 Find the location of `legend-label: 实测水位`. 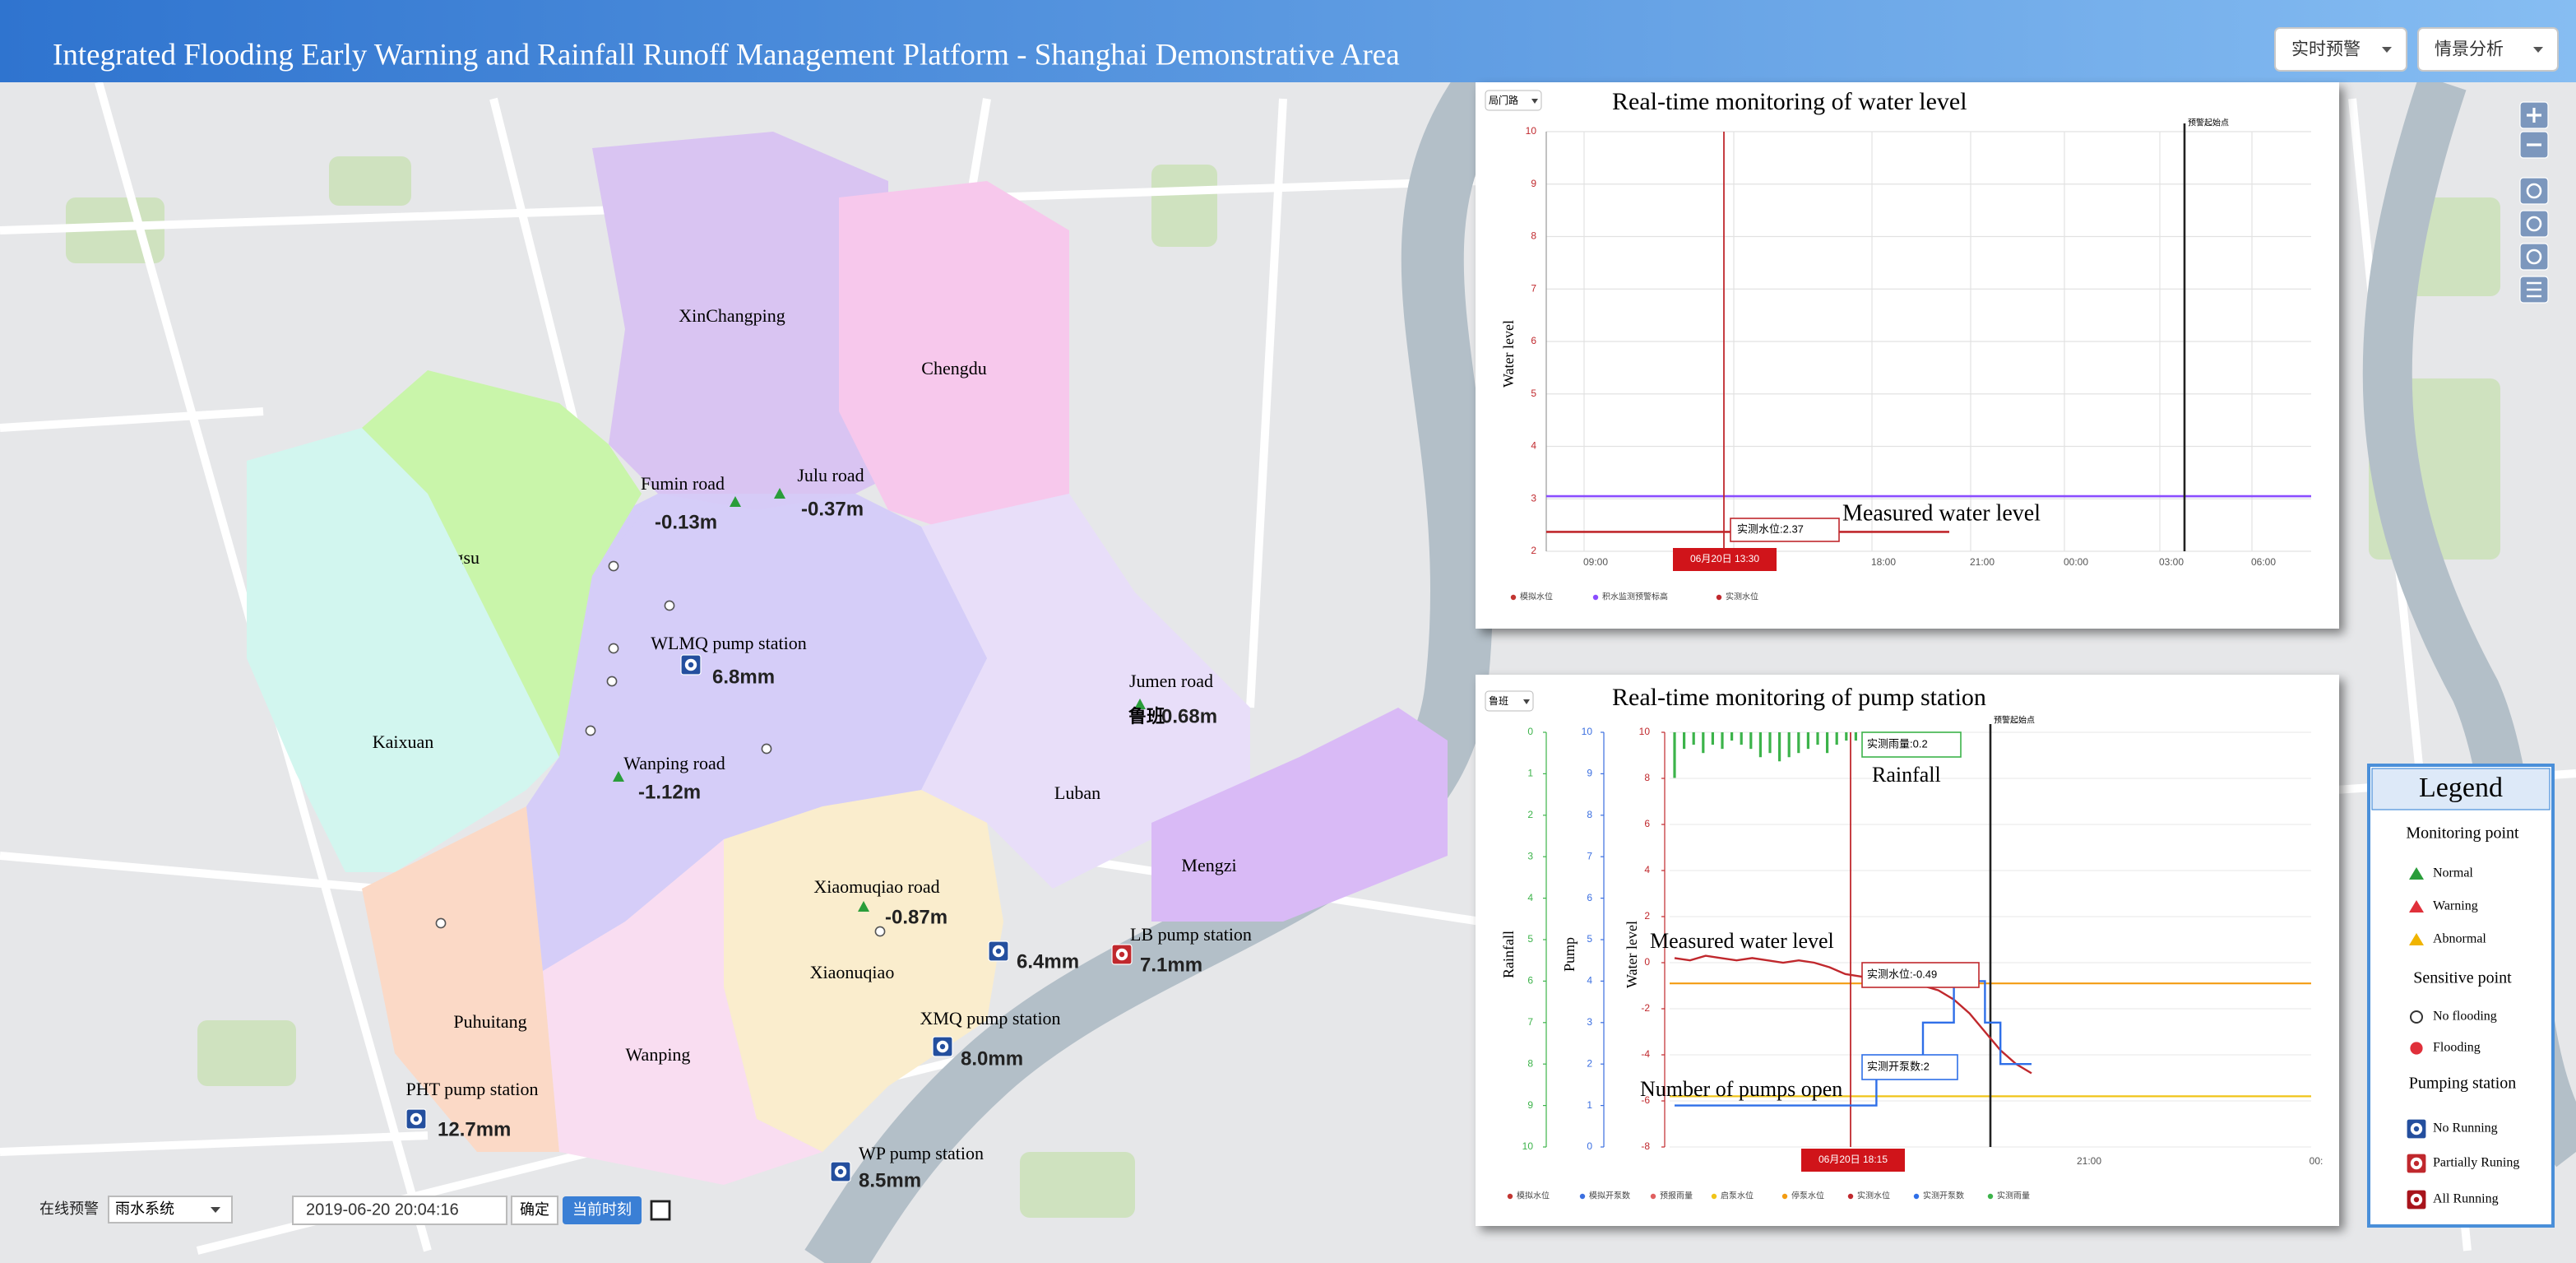

legend-label: 实测水位 is located at coordinates (1874, 1196).